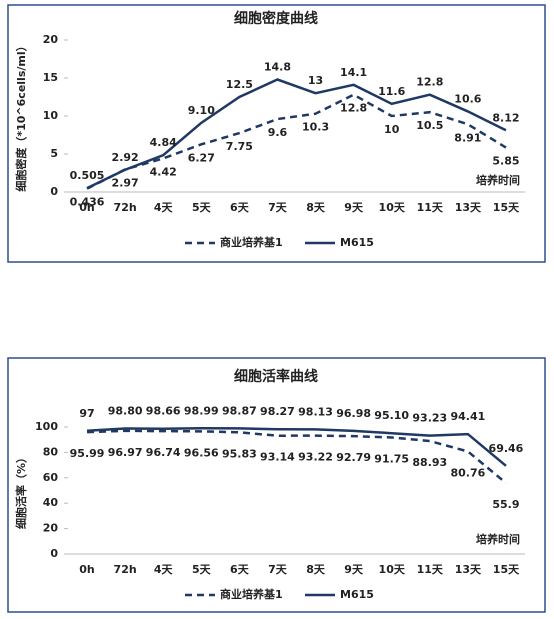  What do you see at coordinates (201, 452) in the screenshot?
I see `data-label: 96.56` at bounding box center [201, 452].